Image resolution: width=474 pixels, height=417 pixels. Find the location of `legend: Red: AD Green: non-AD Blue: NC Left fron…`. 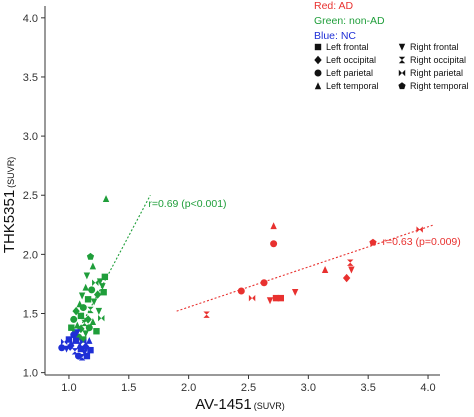

legend: Red: AD Green: non-AD Blue: NC Left fron… is located at coordinates (391, 45).